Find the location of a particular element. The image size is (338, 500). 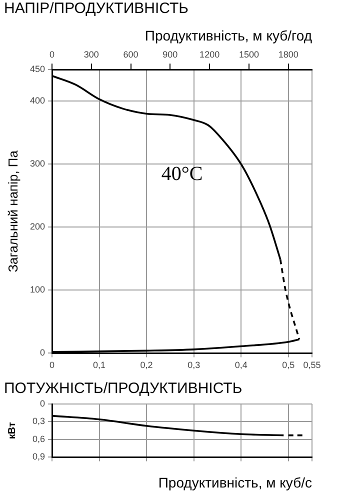

x-tick-label: 0,2 is located at coordinates (146, 365).